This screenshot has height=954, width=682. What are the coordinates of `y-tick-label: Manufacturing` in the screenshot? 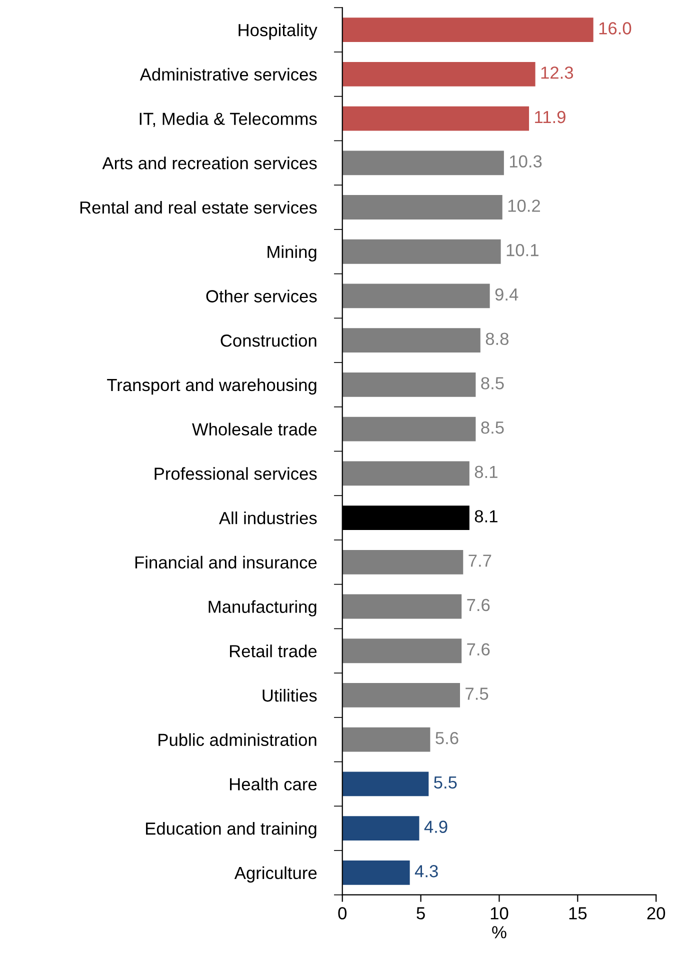 It's located at (262, 608).